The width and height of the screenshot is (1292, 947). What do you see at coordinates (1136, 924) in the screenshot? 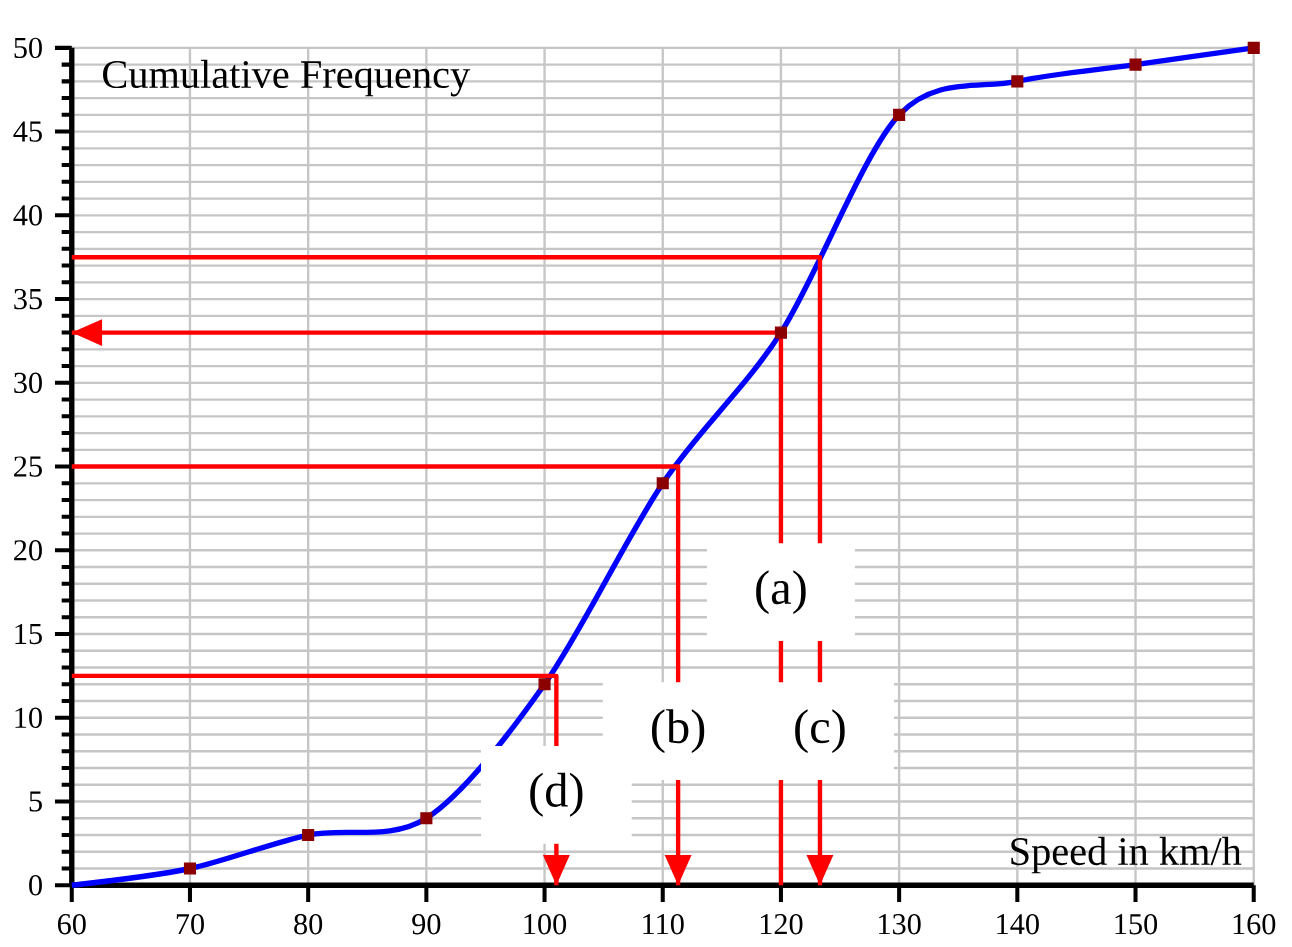
I see `x-tick-label: 150` at bounding box center [1136, 924].